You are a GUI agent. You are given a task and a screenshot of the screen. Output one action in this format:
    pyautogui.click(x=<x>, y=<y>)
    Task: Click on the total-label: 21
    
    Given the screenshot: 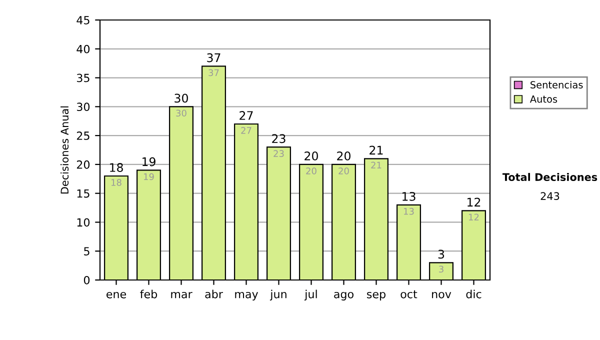 What is the action you would take?
    pyautogui.click(x=376, y=150)
    